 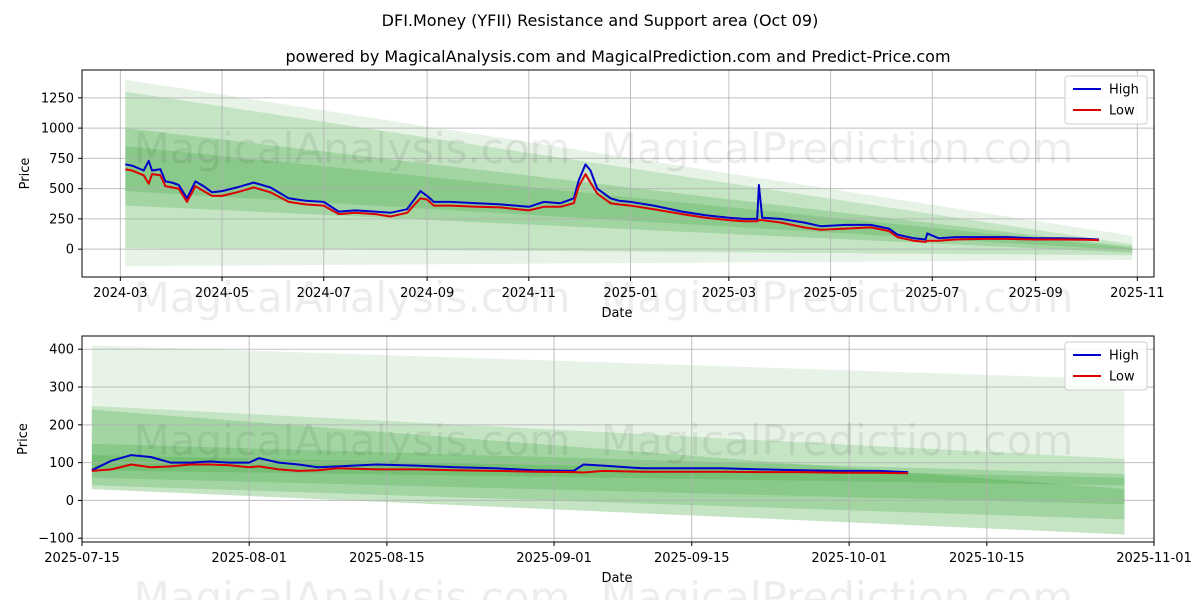 What do you see at coordinates (249, 558) in the screenshot?
I see `x-tick-label: 2025-08-01` at bounding box center [249, 558].